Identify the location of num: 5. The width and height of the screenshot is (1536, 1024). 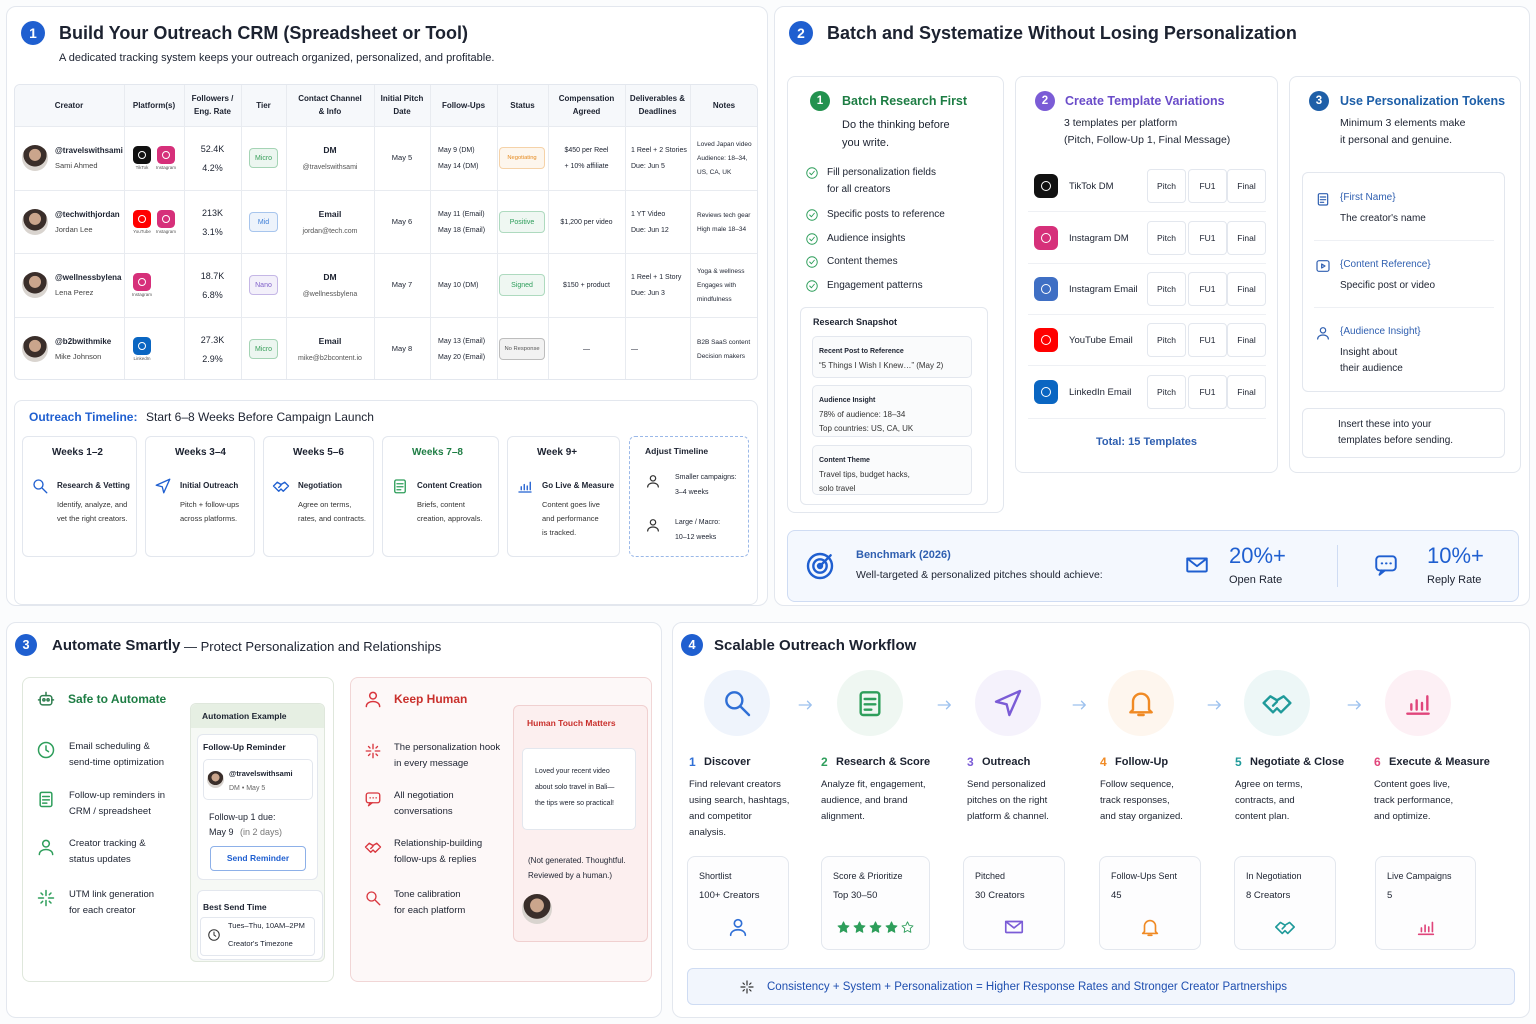
(1238, 762).